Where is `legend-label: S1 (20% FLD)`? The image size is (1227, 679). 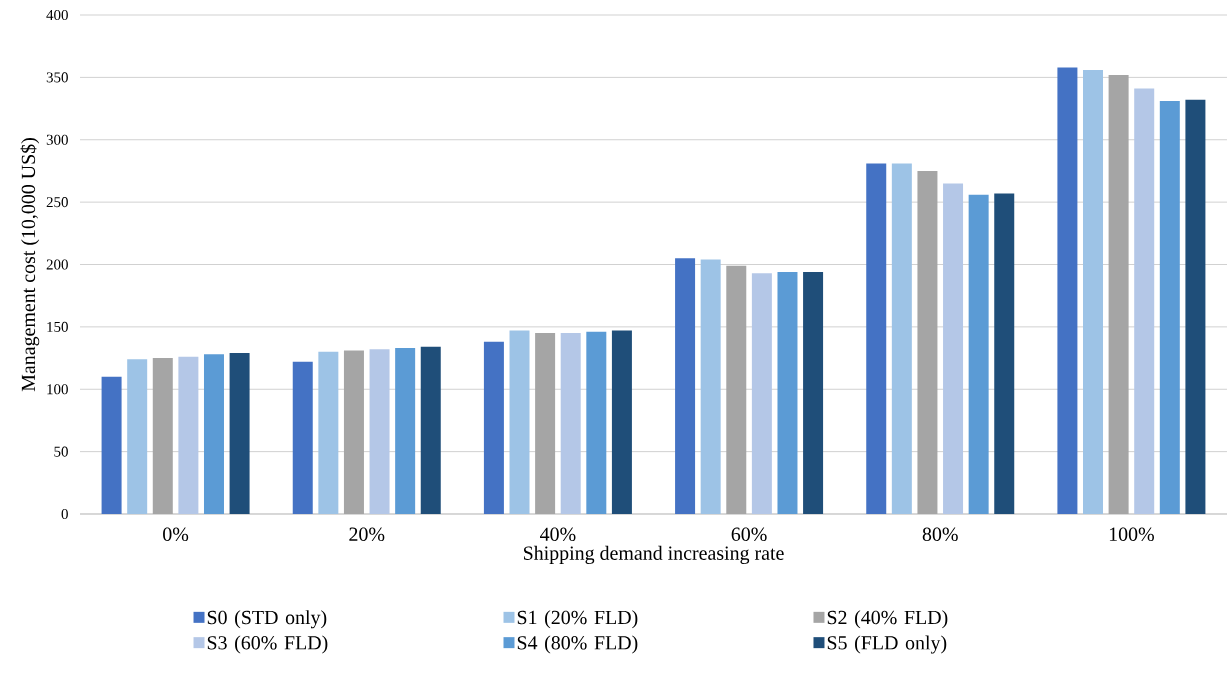
legend-label: S1 (20% FLD) is located at coordinates (577, 619).